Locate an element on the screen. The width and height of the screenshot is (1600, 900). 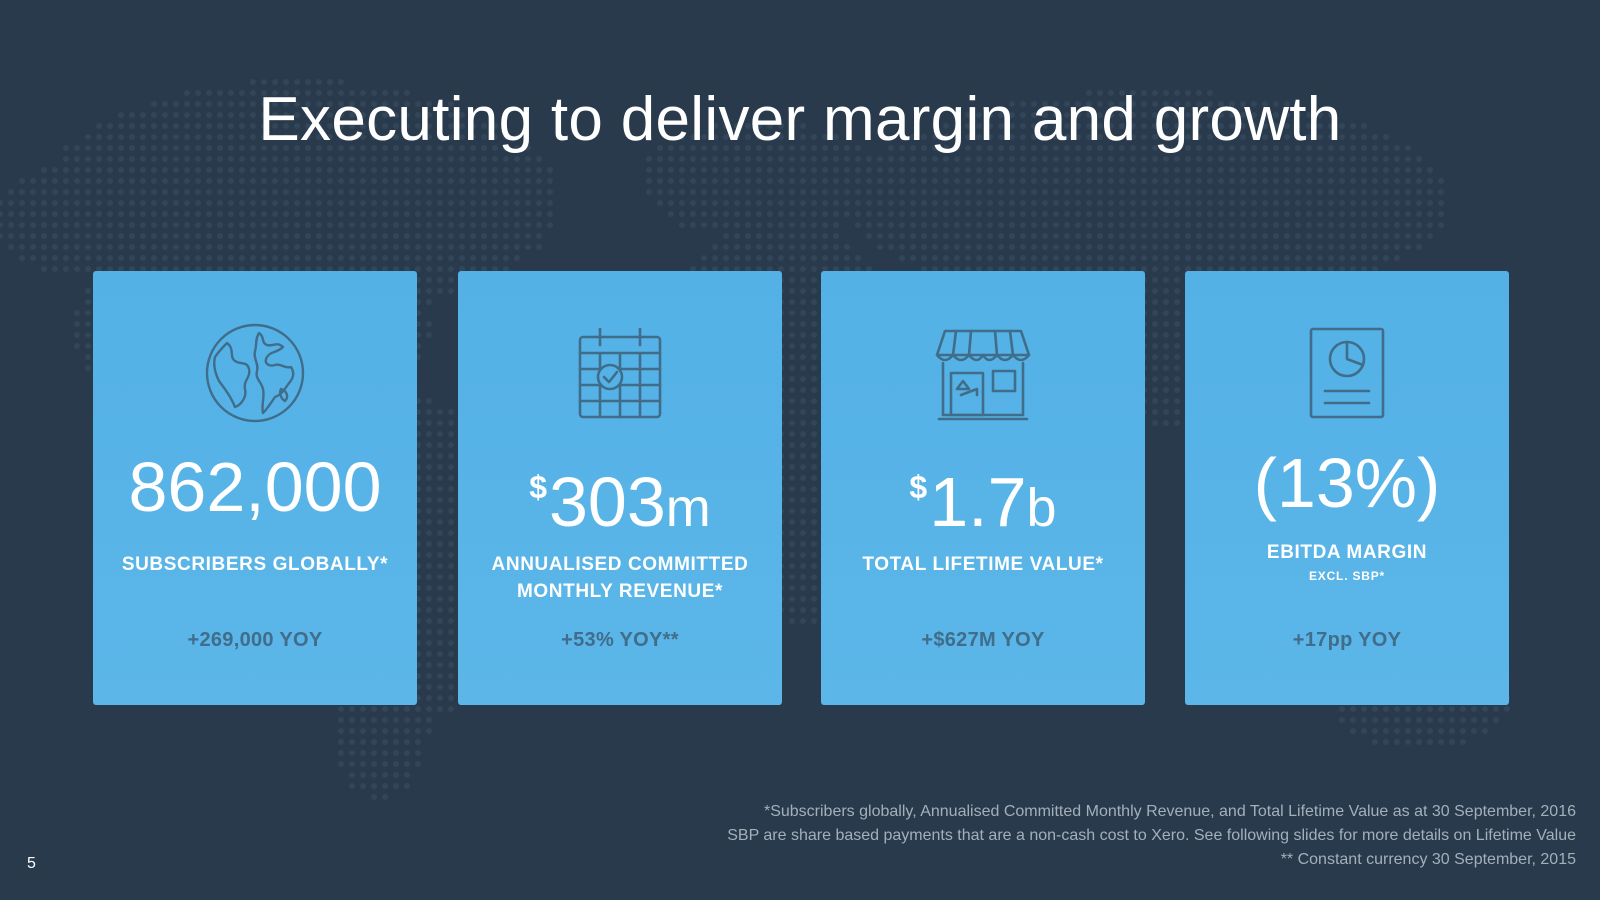
storefront-icon is located at coordinates (983, 373).